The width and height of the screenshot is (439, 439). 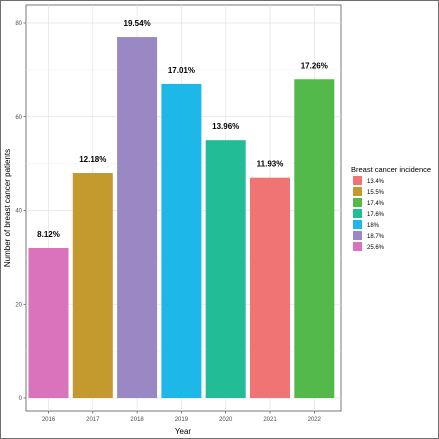 I want to click on bar-2018, so click(x=137, y=217).